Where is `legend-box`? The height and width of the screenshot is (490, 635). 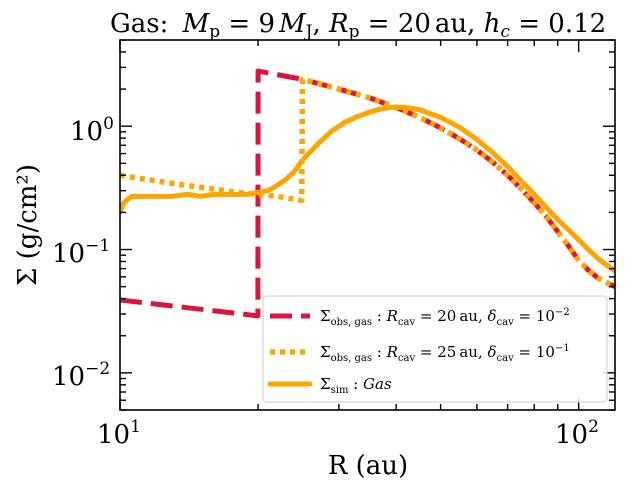 legend-box is located at coordinates (435, 349).